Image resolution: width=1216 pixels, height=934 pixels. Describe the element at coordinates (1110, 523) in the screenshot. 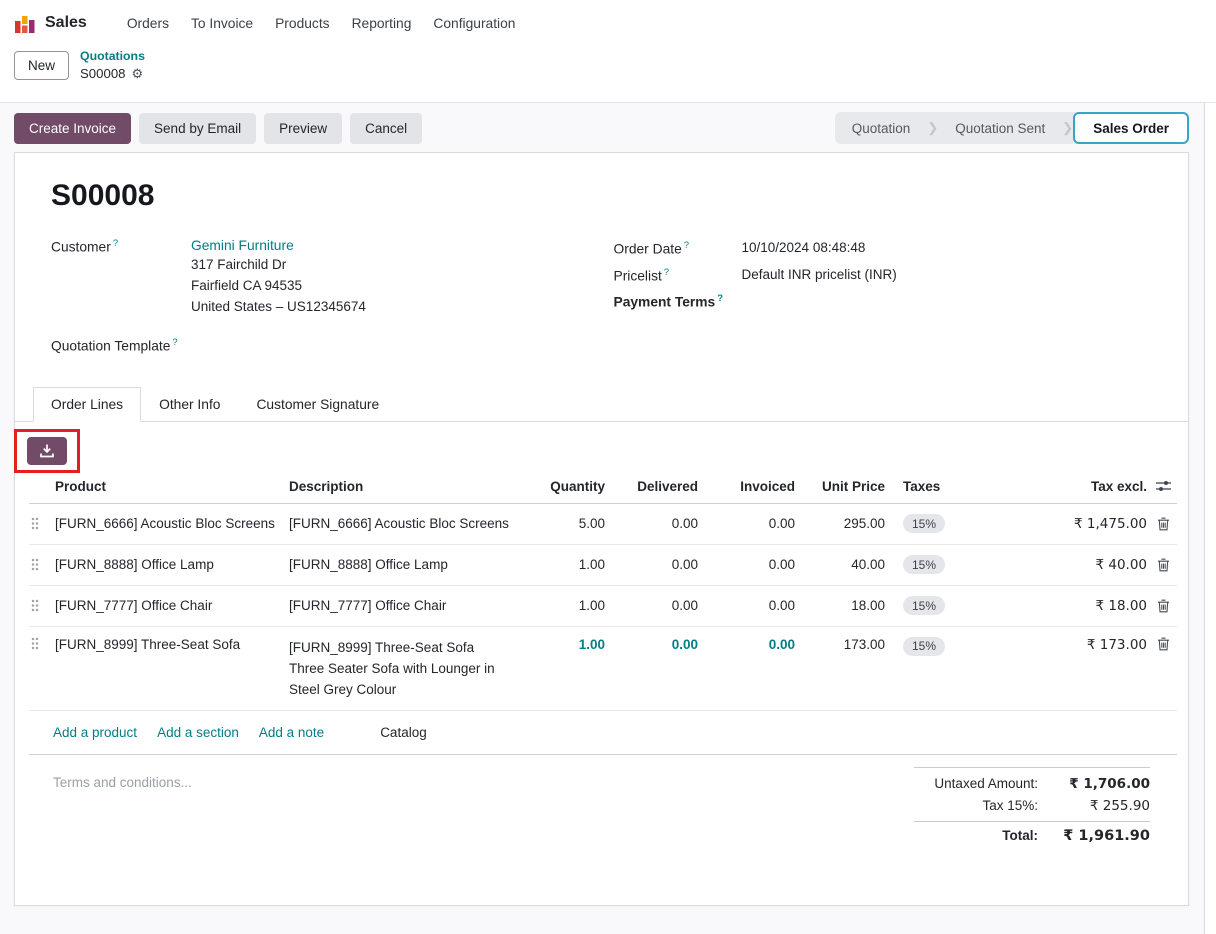

I see `line-subtotal: ₹ 1,475.00` at that location.